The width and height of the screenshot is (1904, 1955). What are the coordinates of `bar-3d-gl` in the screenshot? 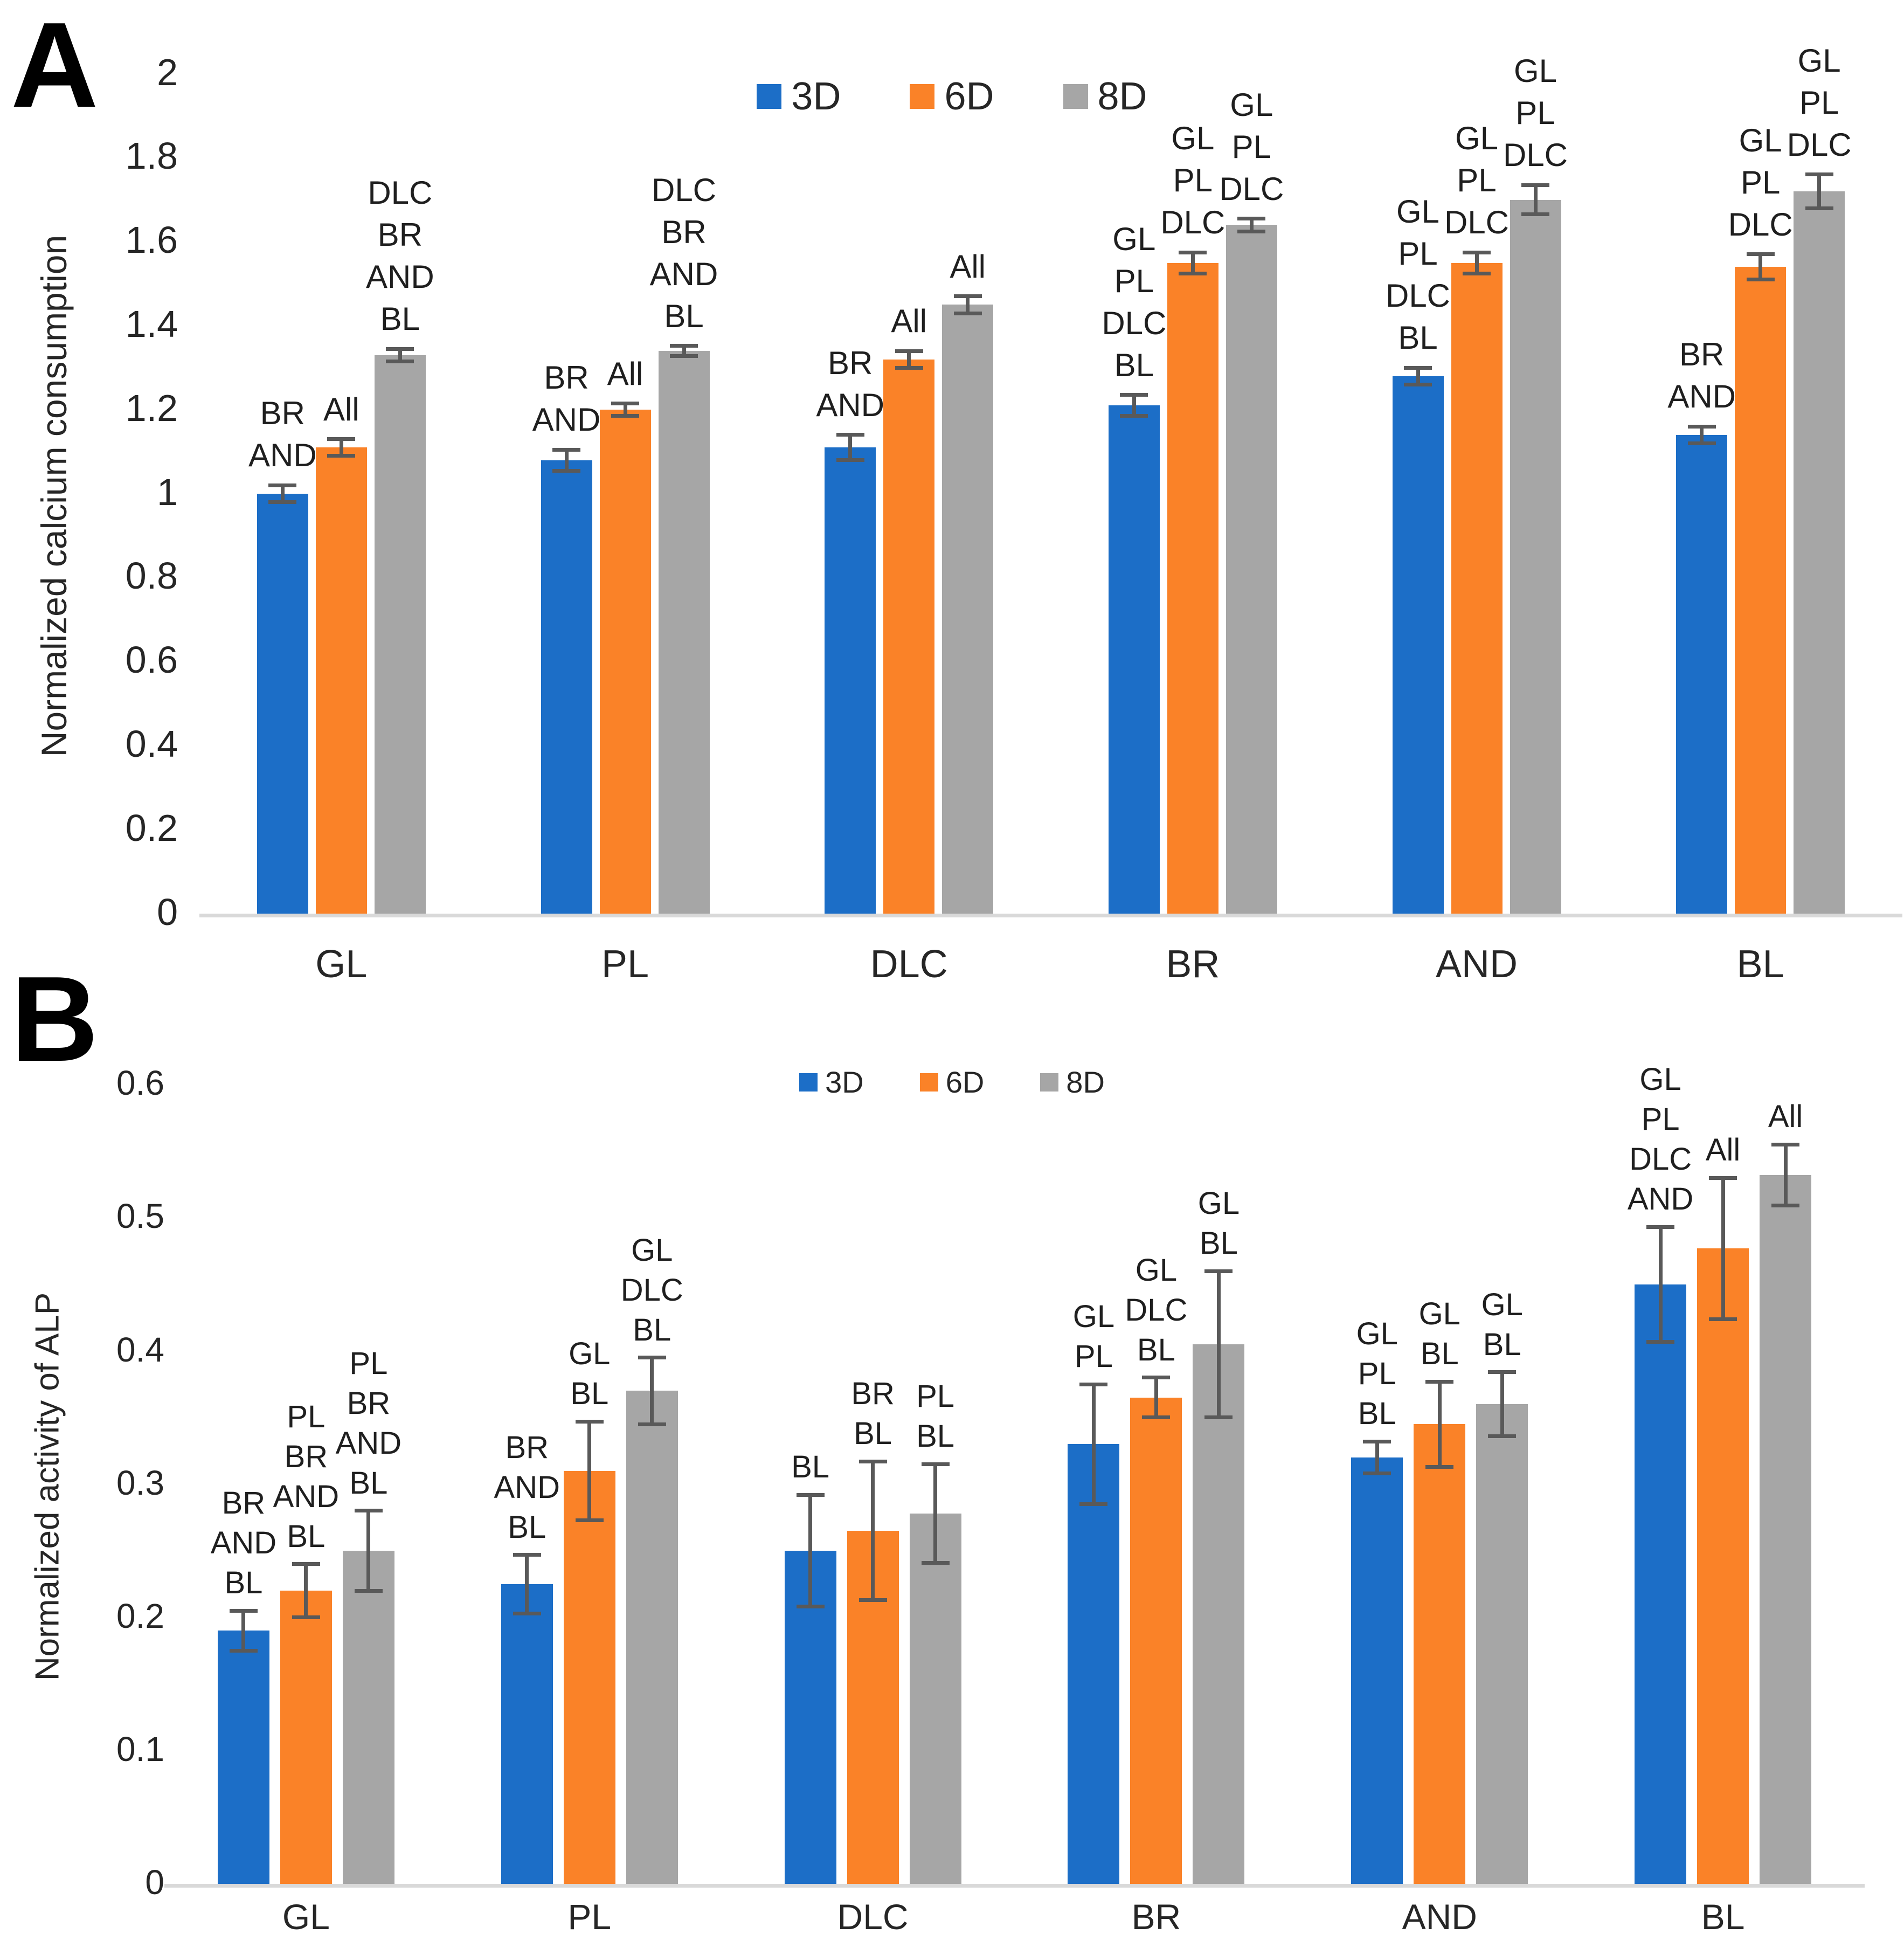 It's located at (243, 1757).